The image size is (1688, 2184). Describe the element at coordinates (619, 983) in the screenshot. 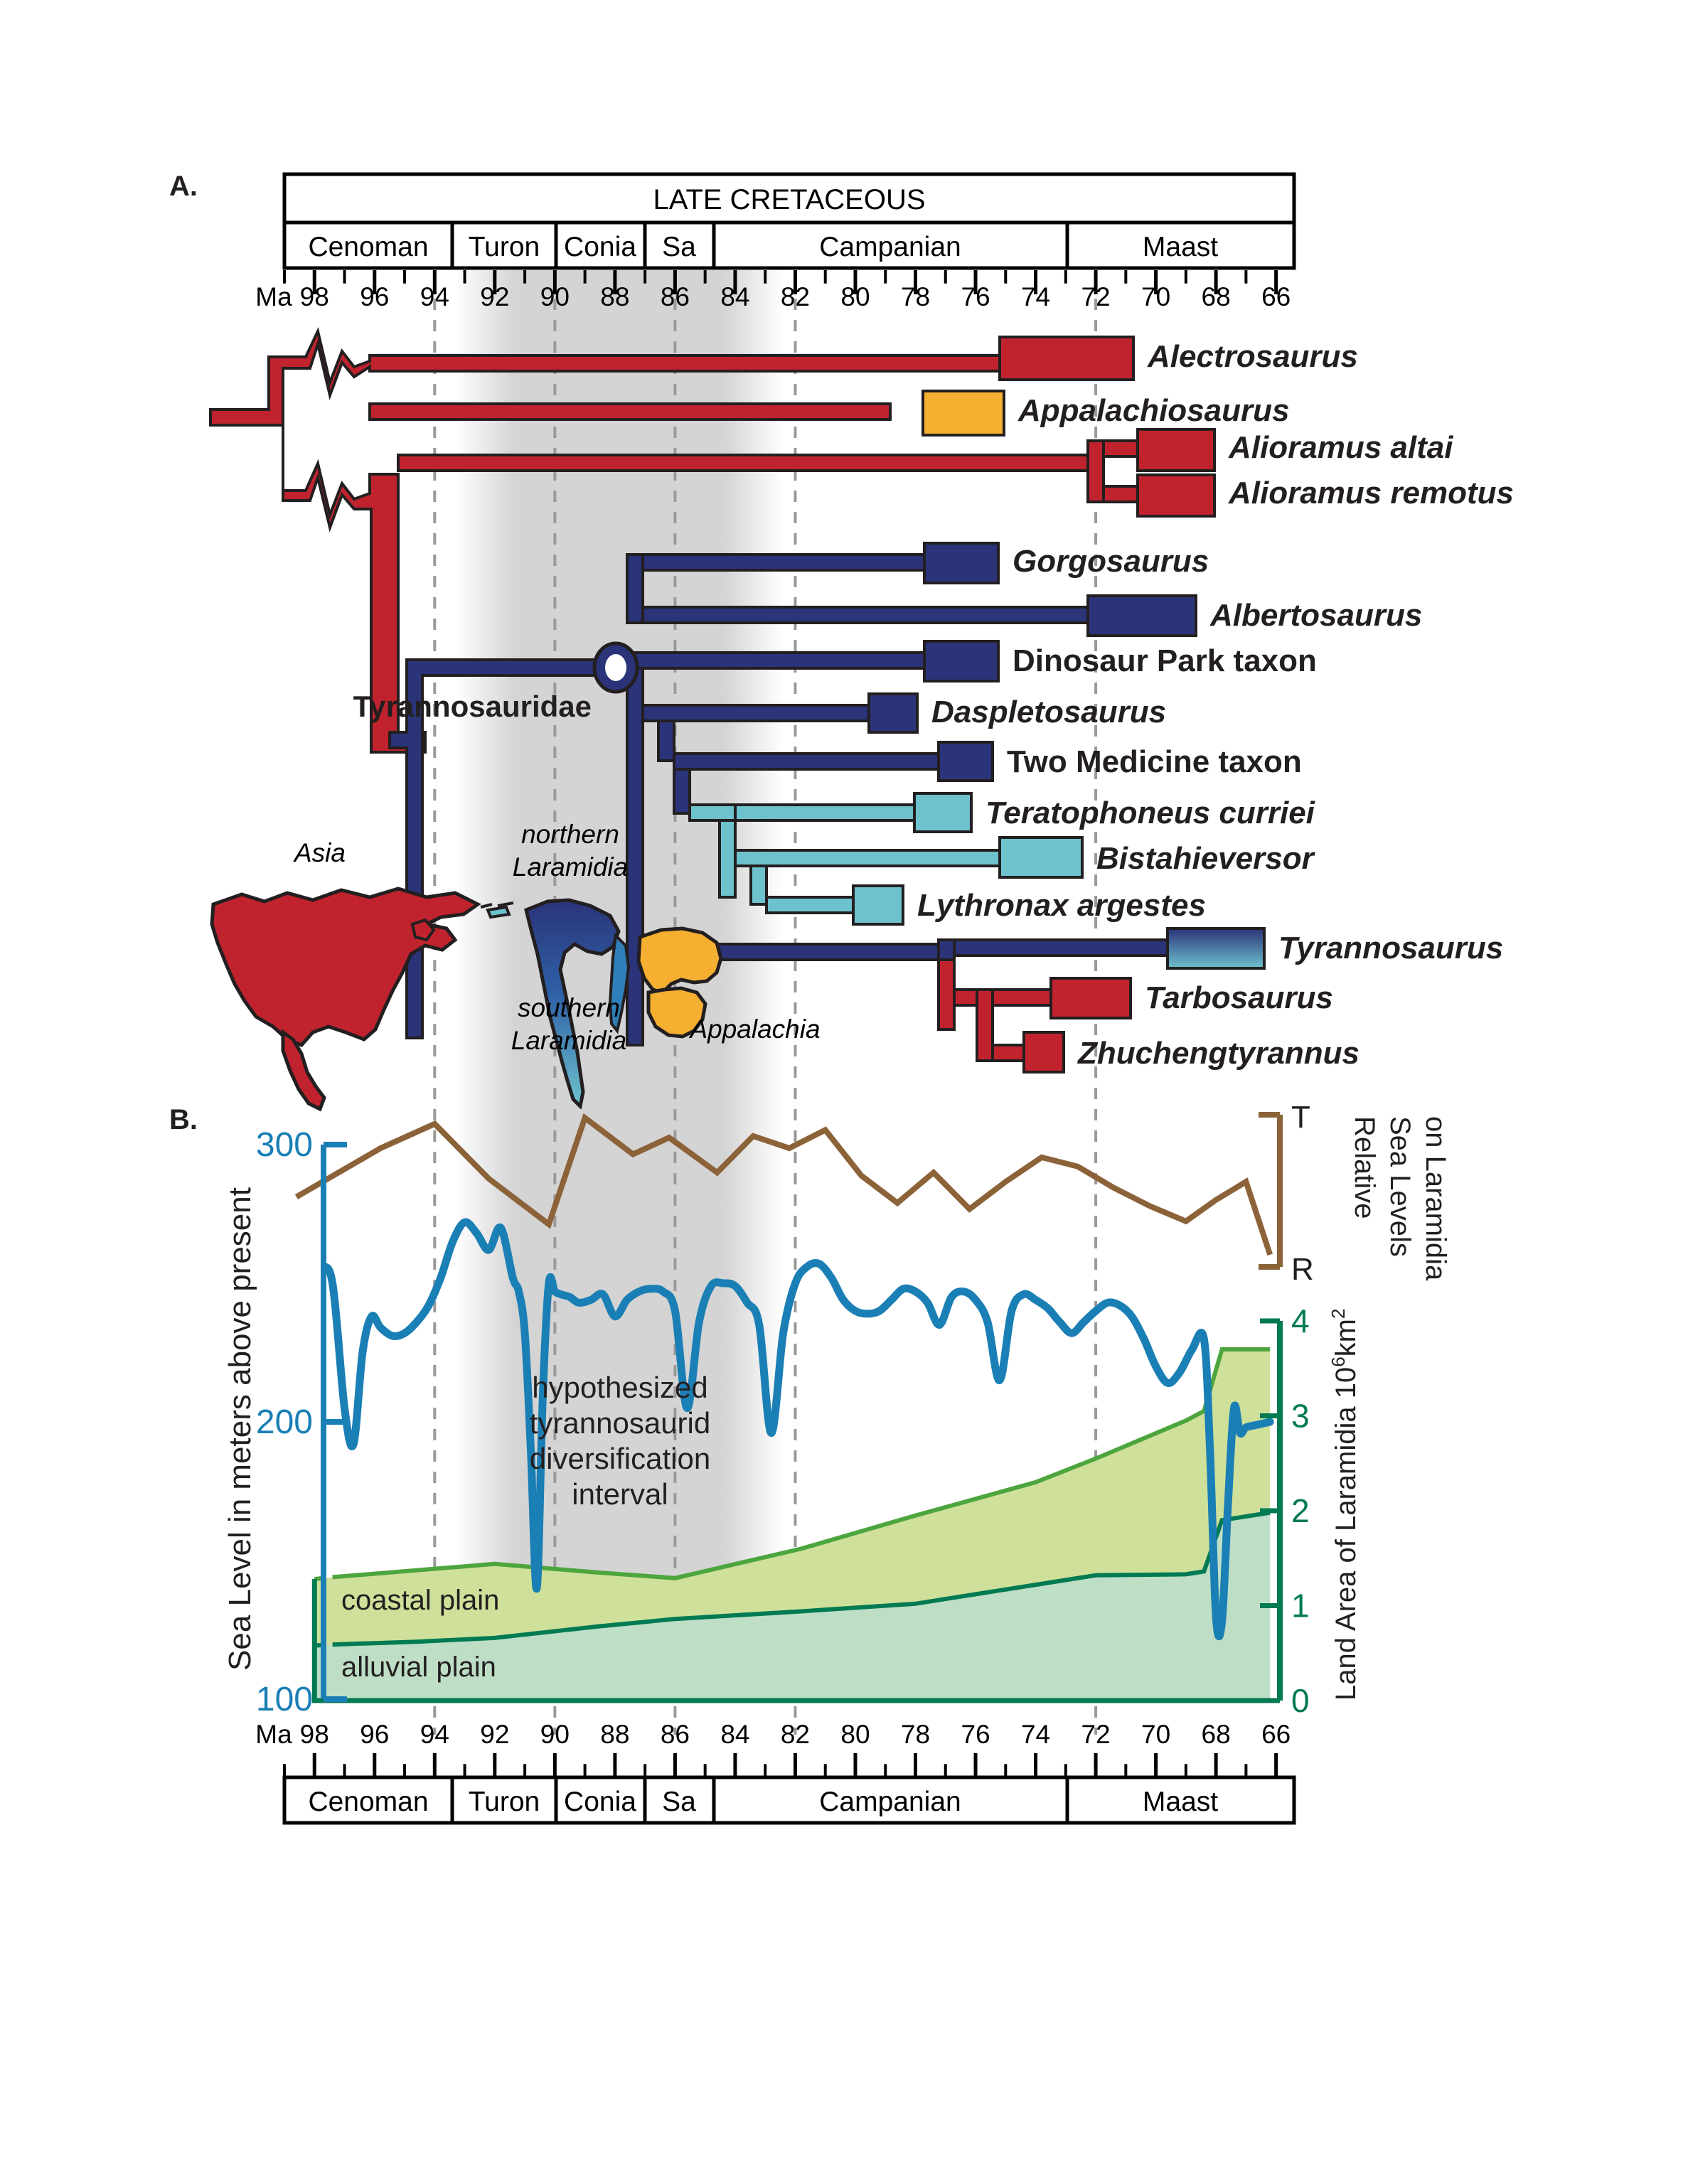

I see `map-laramidia-east-strip` at that location.